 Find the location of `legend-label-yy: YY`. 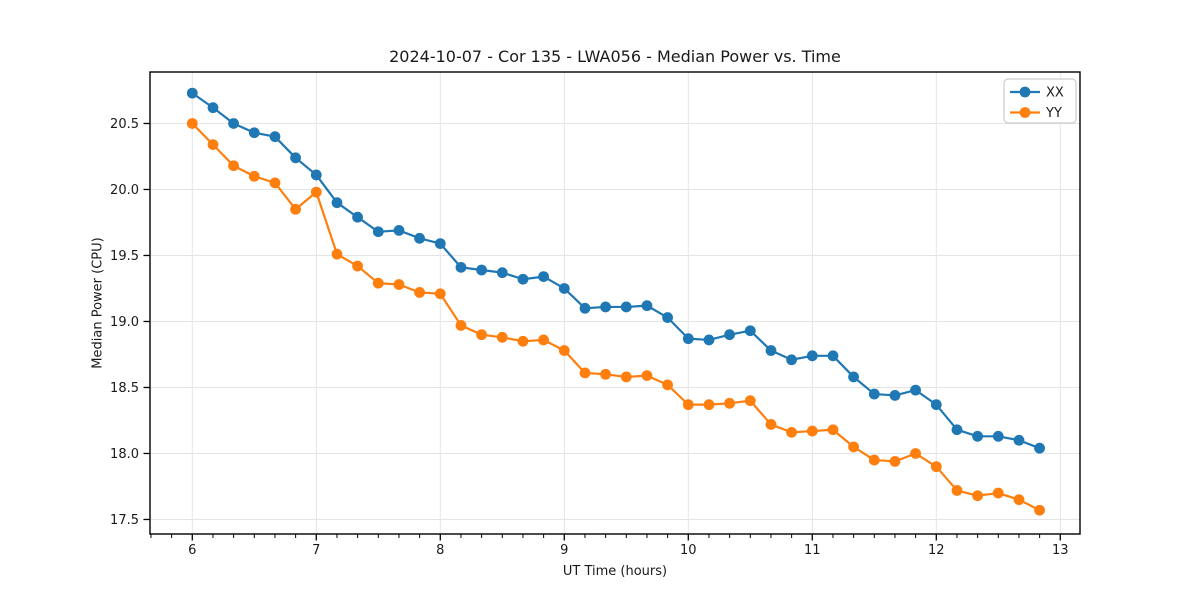

legend-label-yy: YY is located at coordinates (1053, 113).